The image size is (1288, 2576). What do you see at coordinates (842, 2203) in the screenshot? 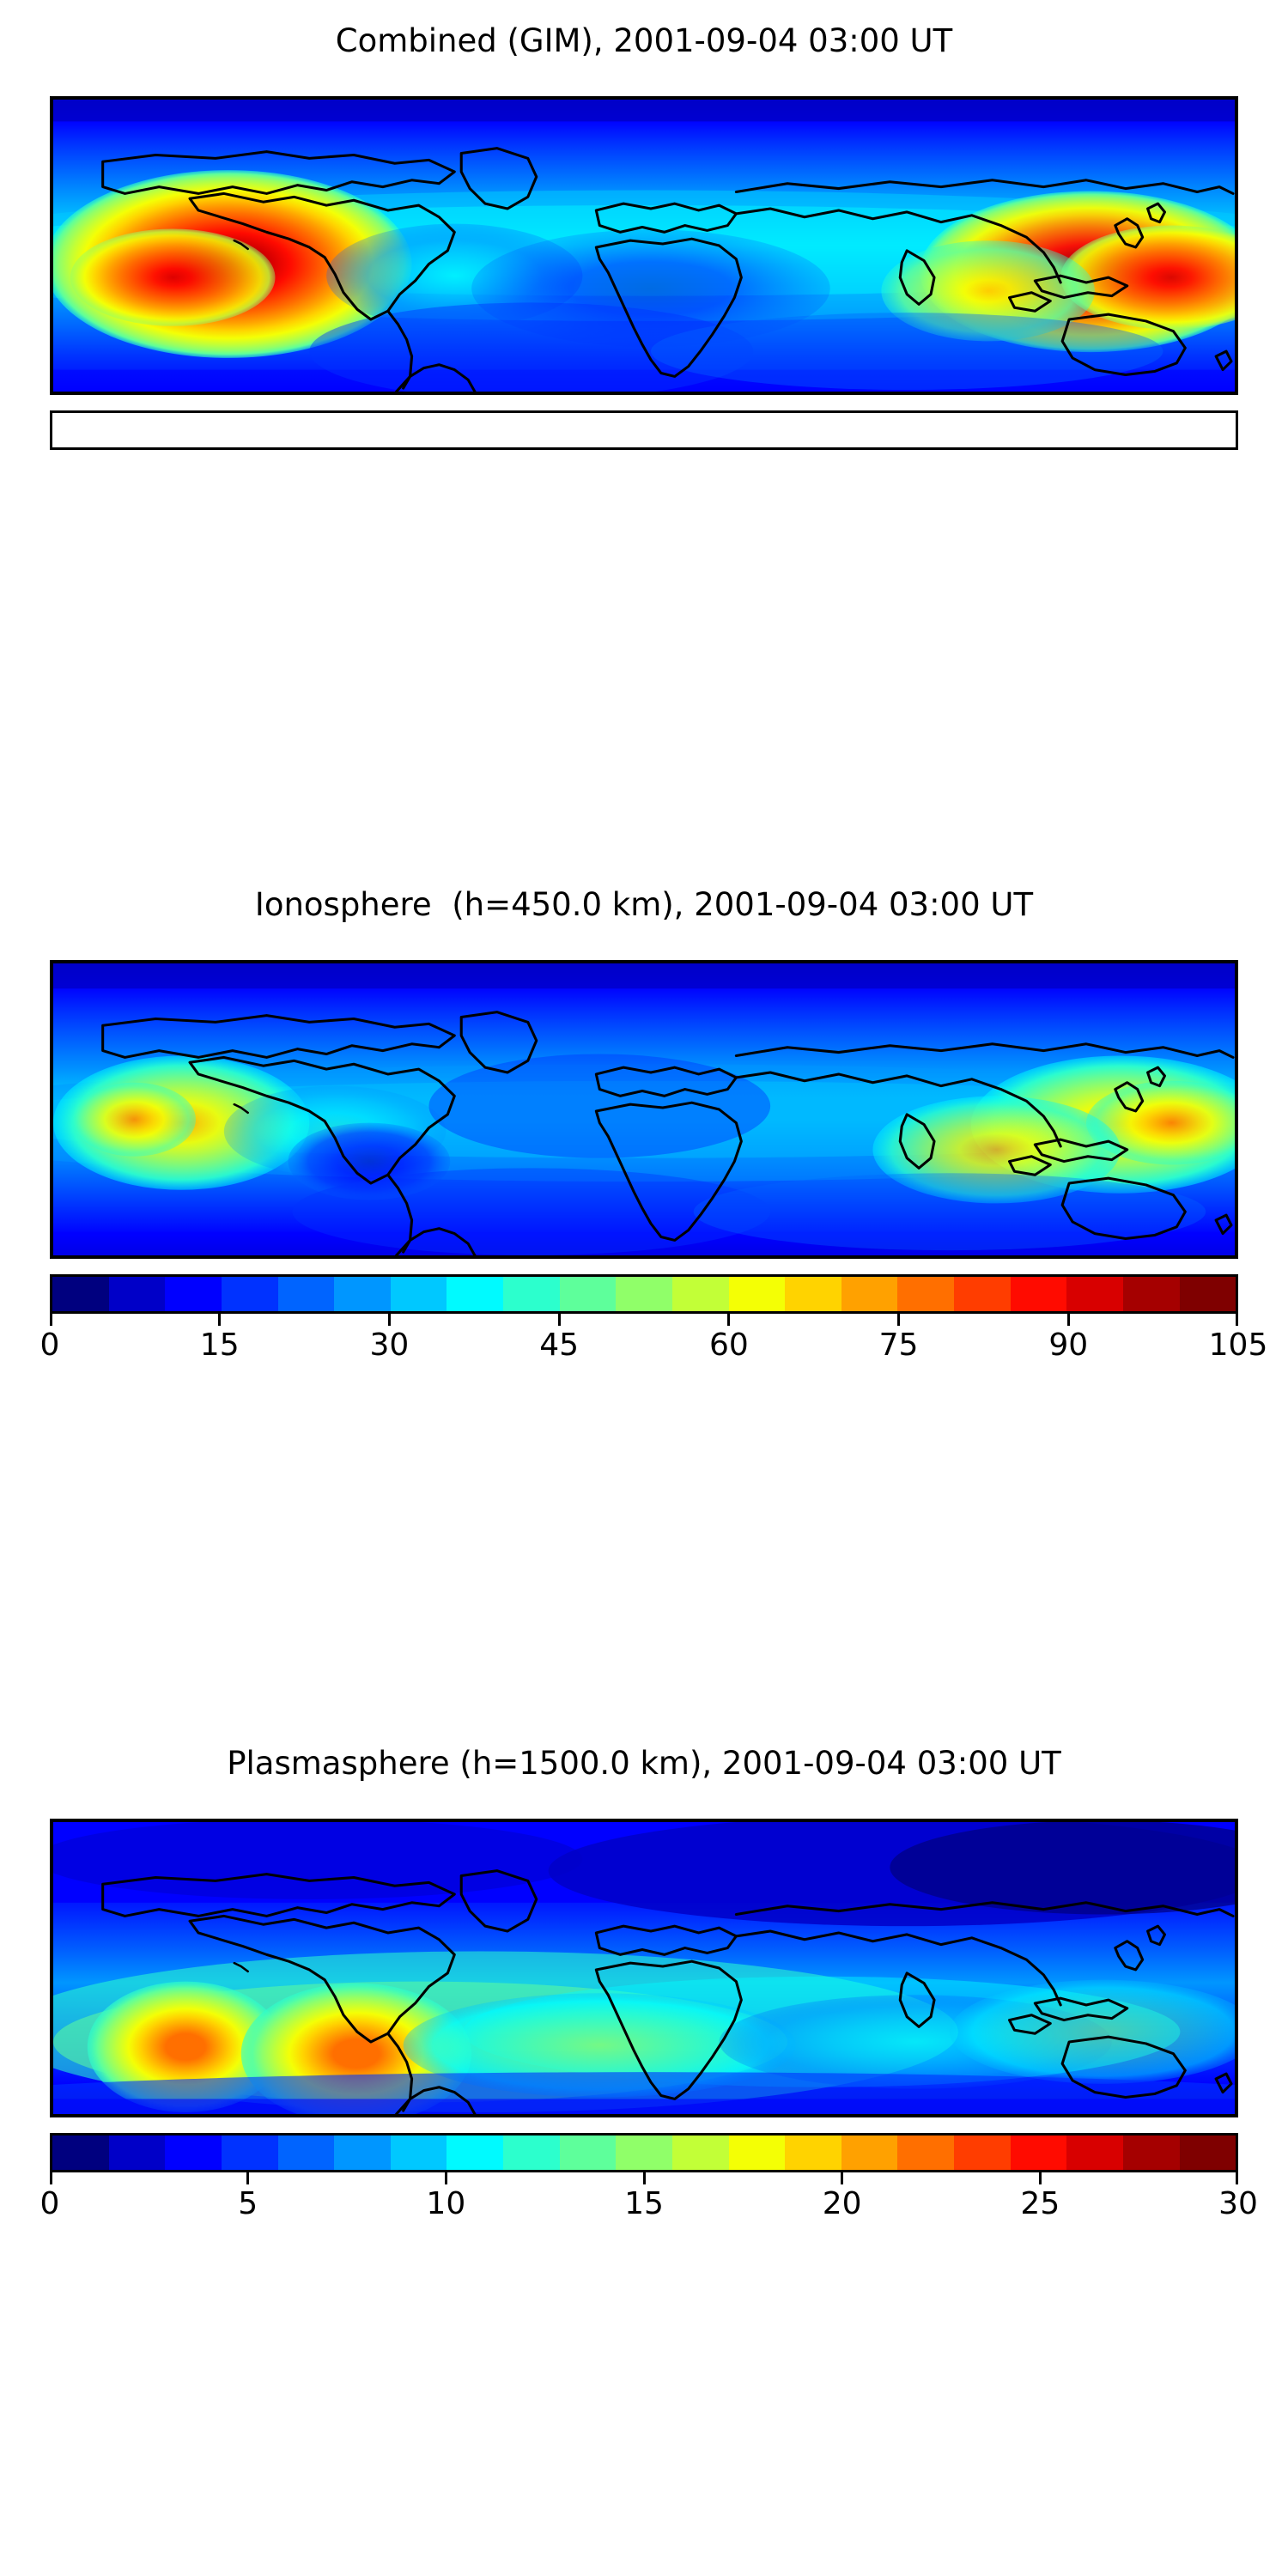
I see `colorbar-tick-label: 20` at bounding box center [842, 2203].